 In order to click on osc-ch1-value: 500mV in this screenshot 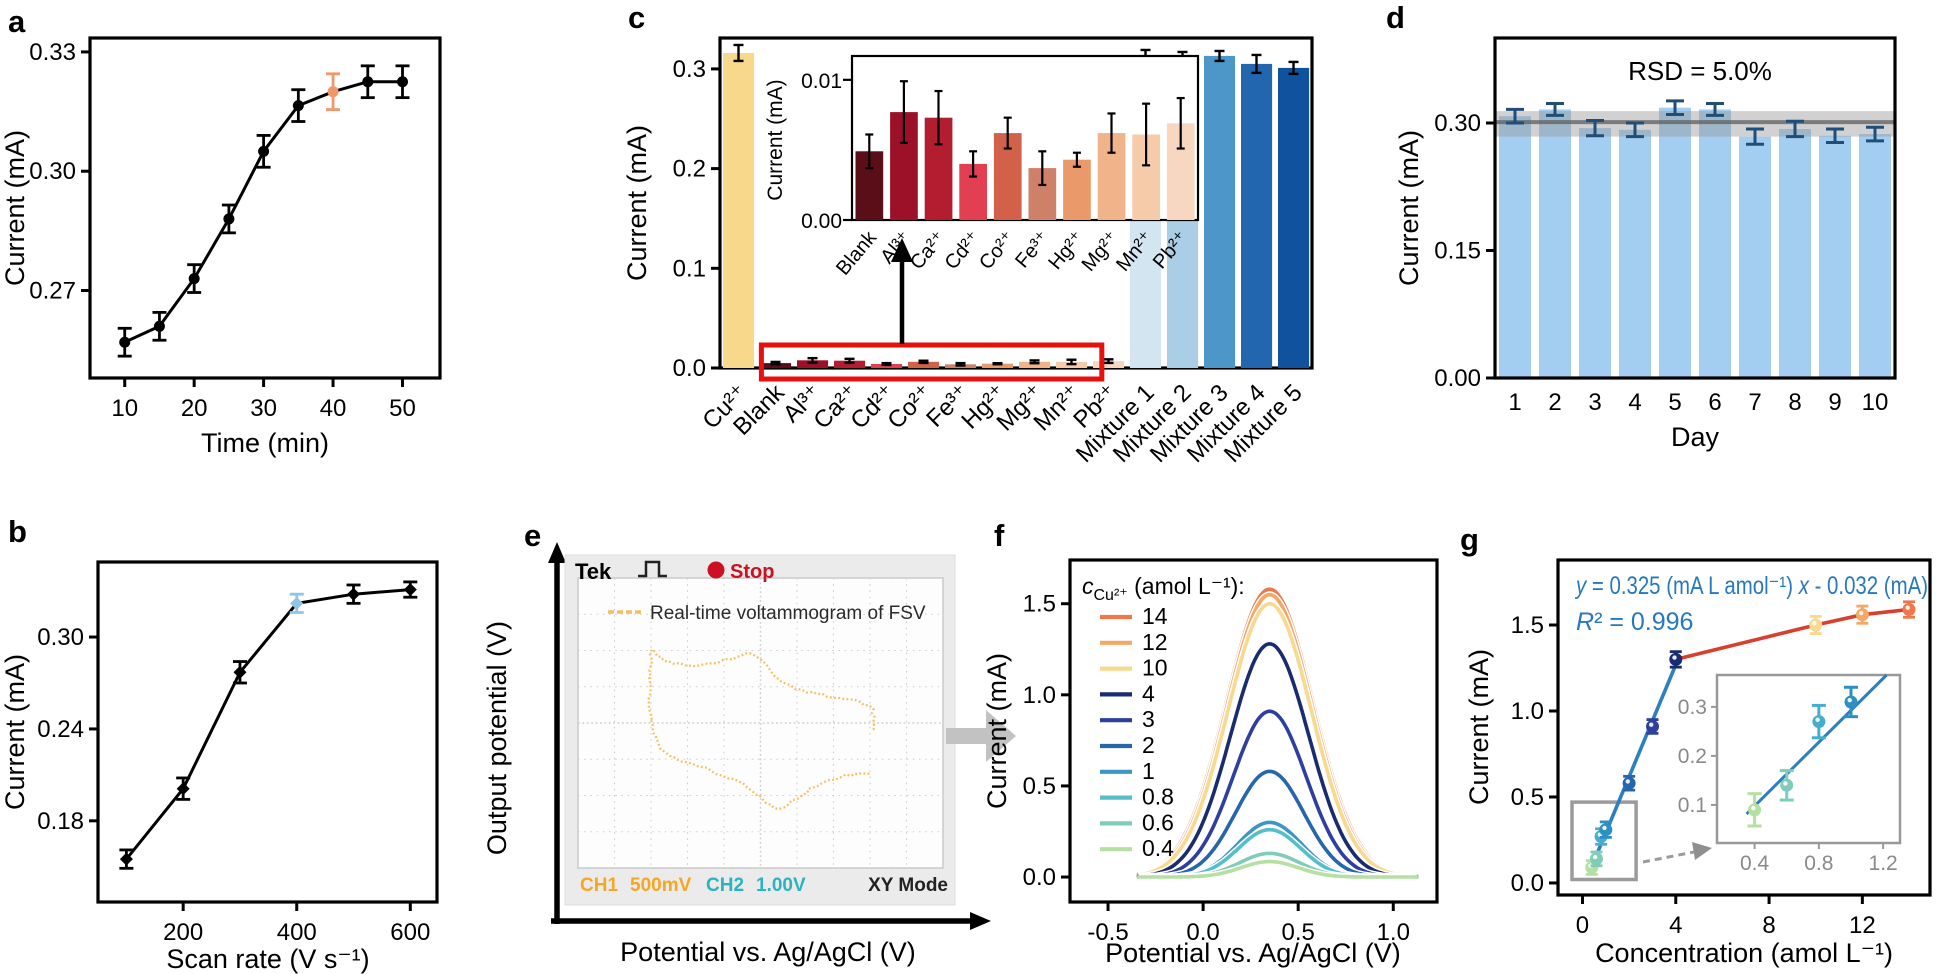, I will do `click(661, 885)`.